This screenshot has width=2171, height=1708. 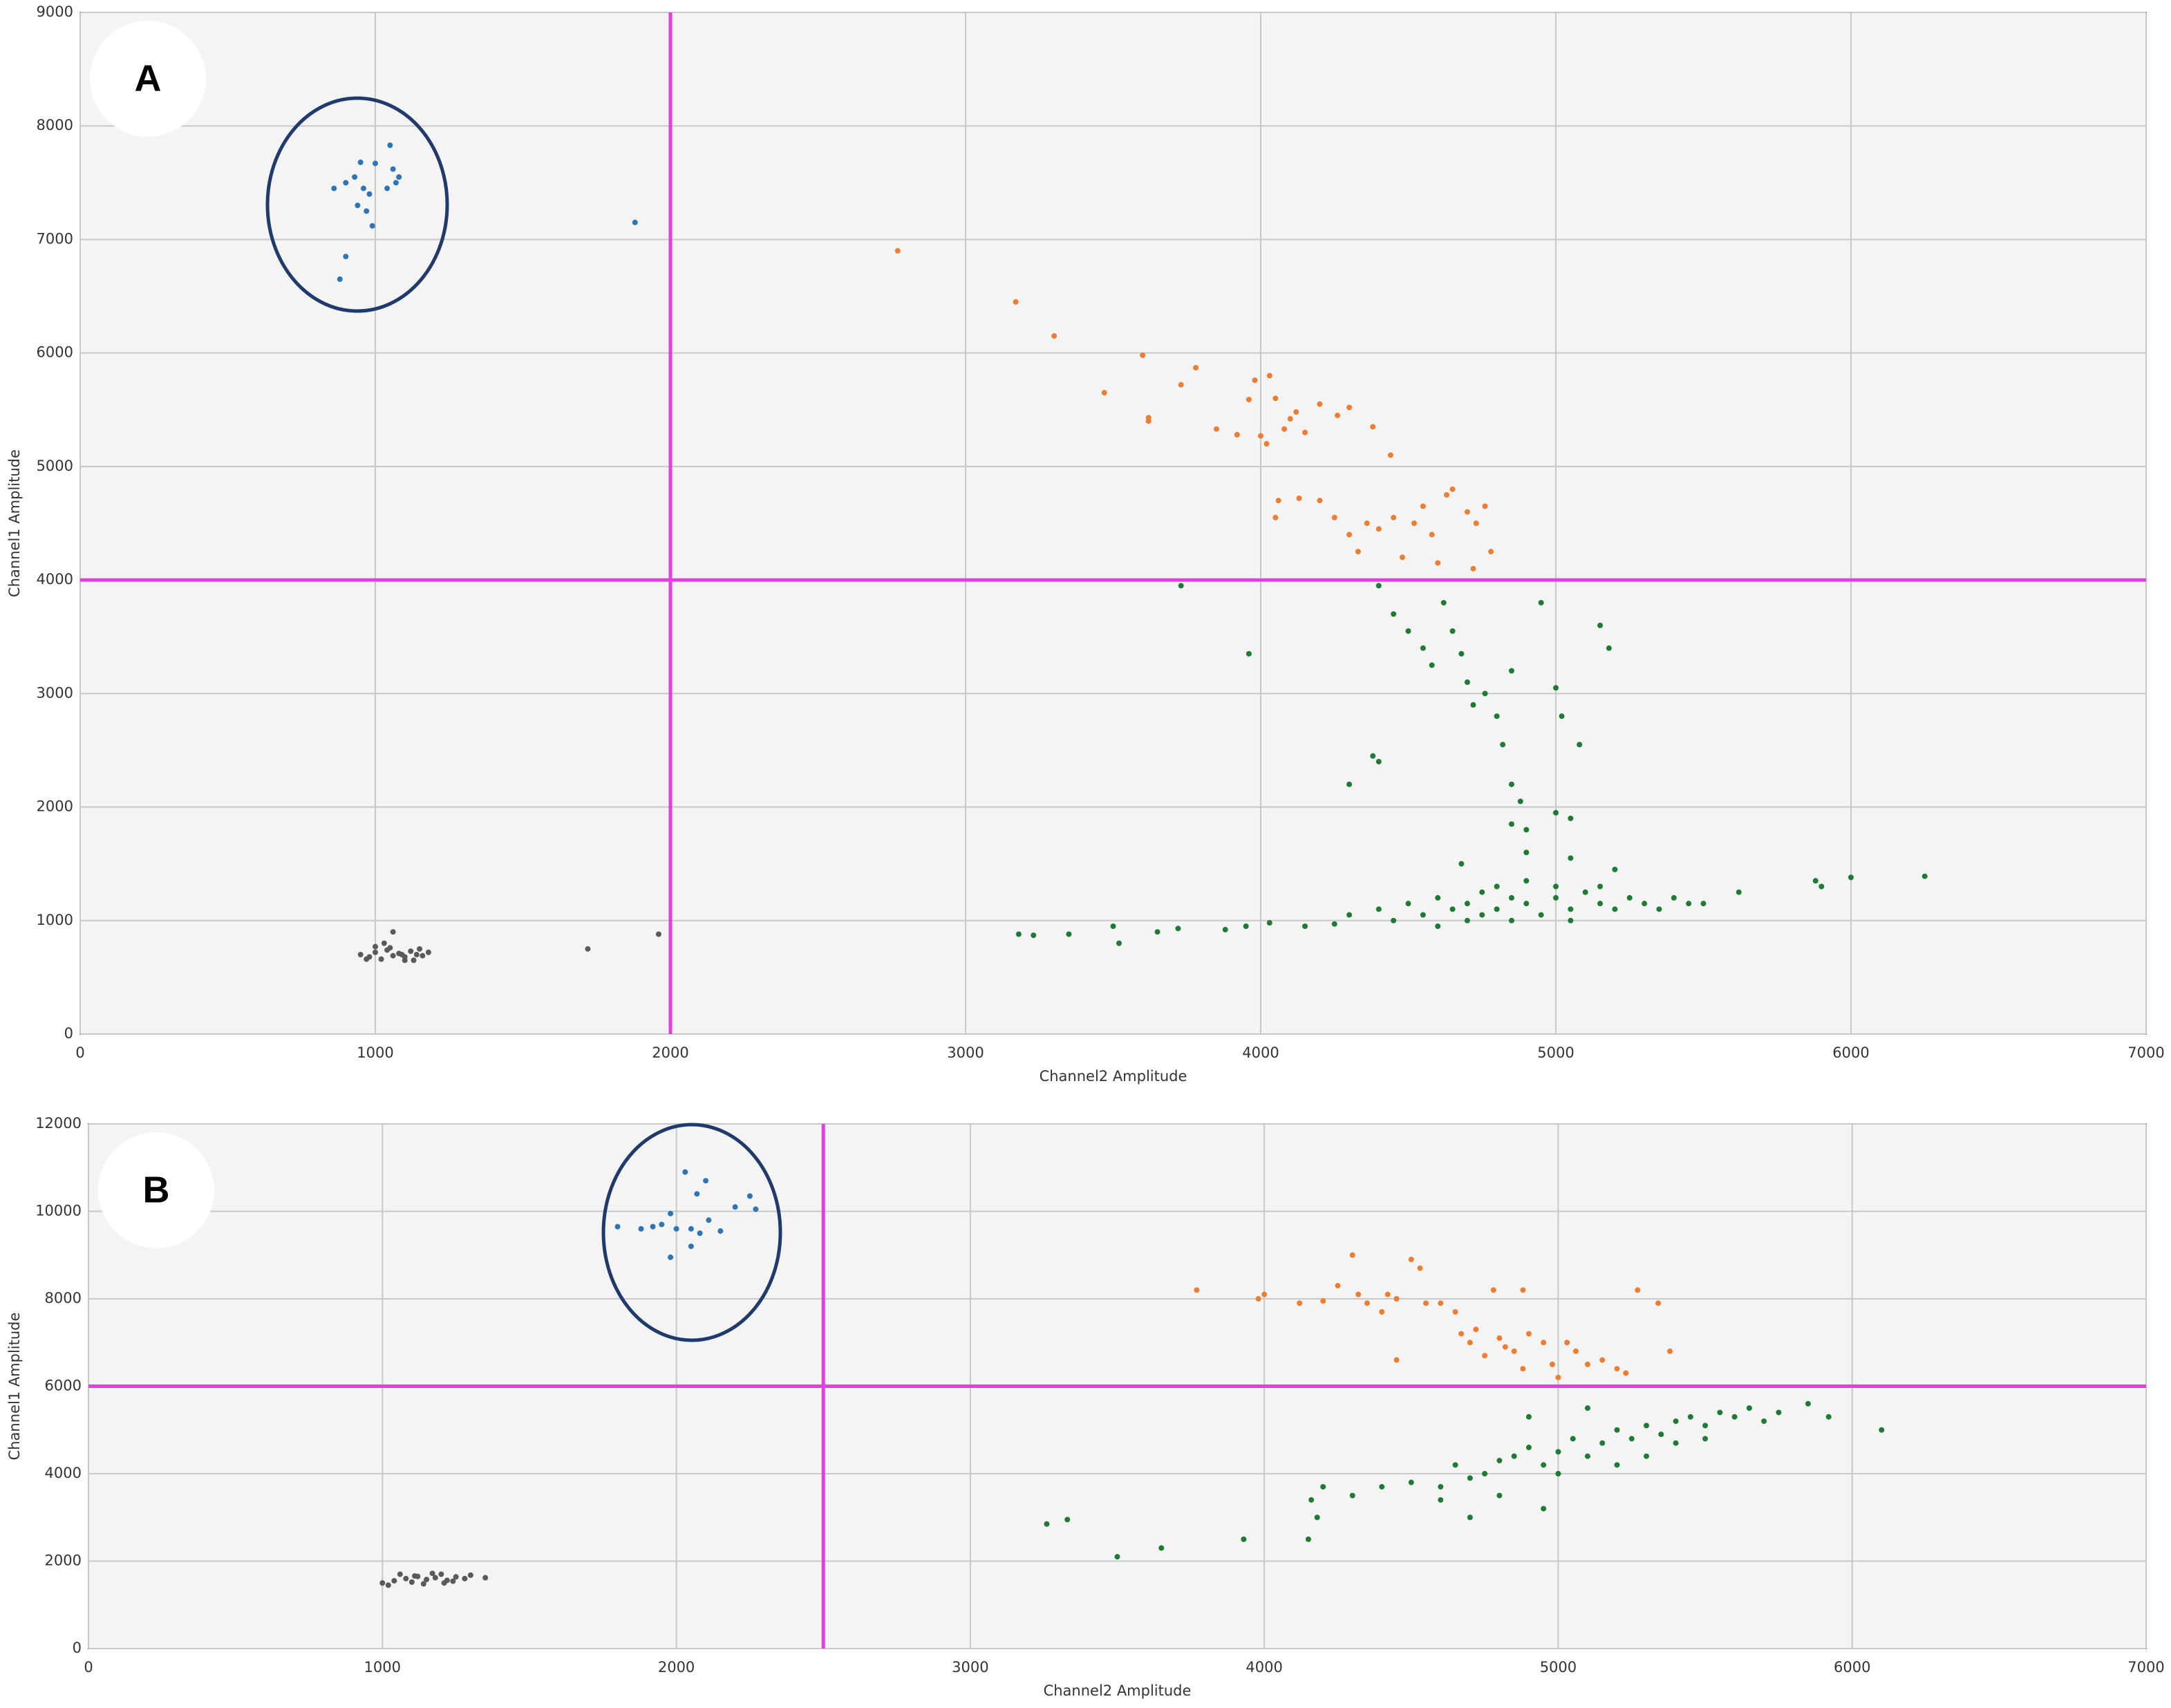 I want to click on x-tick-label: 2000, so click(x=670, y=1052).